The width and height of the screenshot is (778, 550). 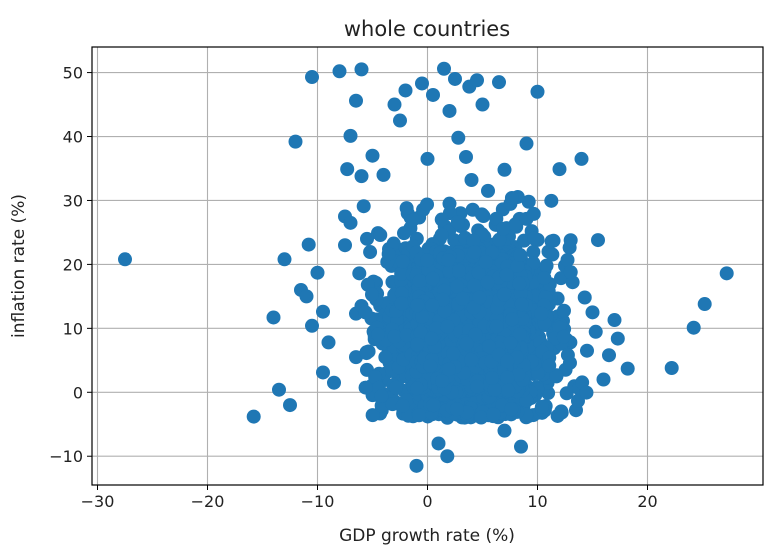 I want to click on y-tick-label: 50, so click(x=73, y=73).